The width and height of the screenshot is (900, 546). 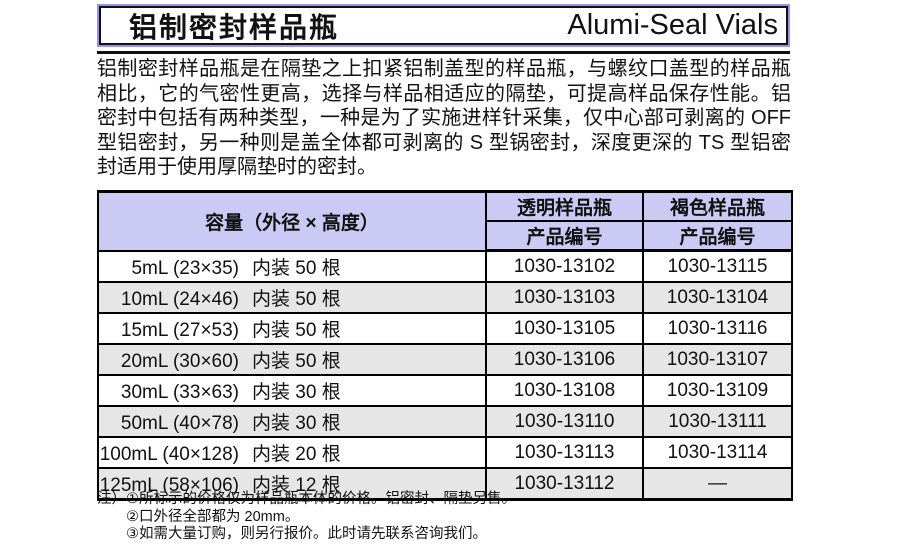 What do you see at coordinates (564, 297) in the screenshot?
I see `clear-product-number: 1030-13103` at bounding box center [564, 297].